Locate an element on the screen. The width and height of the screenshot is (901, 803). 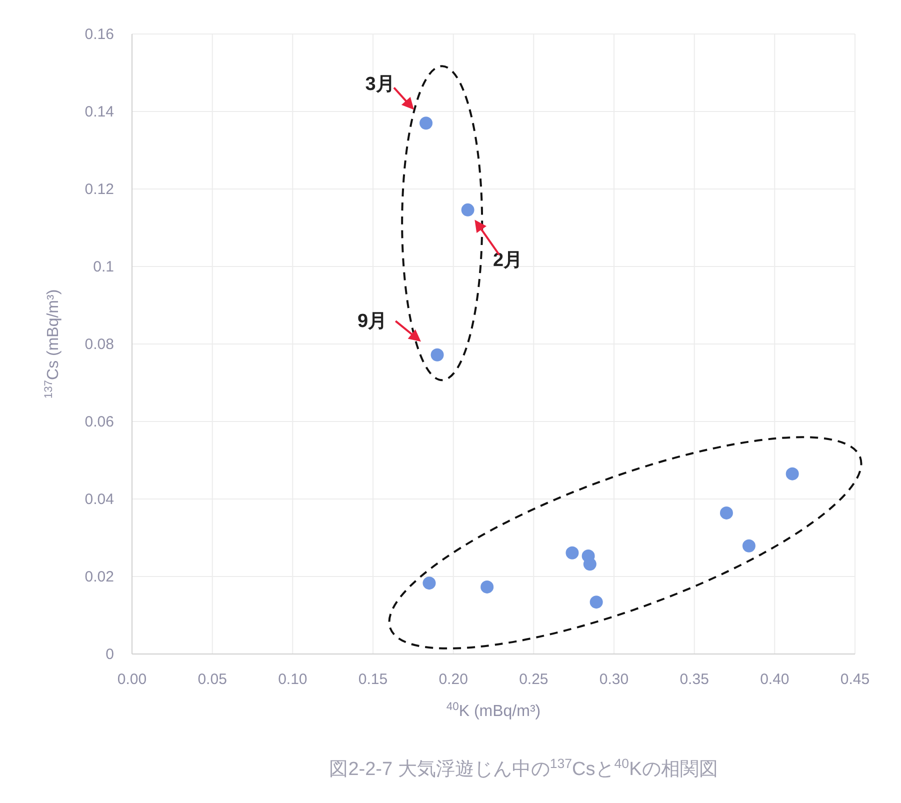
y-tick-label: 0.12 is located at coordinates (99, 189).